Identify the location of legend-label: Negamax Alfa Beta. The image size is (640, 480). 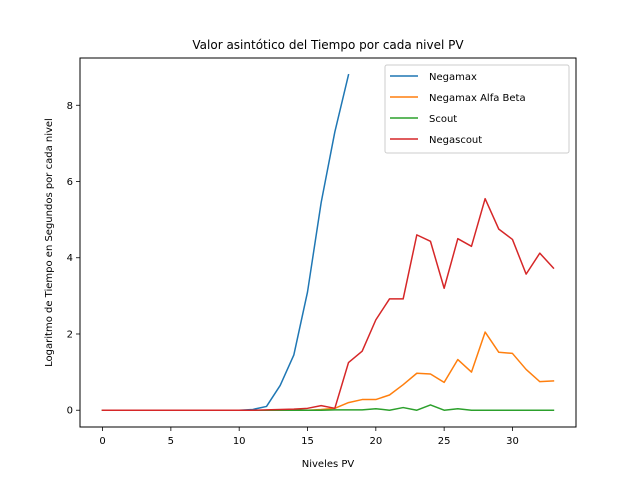
(477, 98).